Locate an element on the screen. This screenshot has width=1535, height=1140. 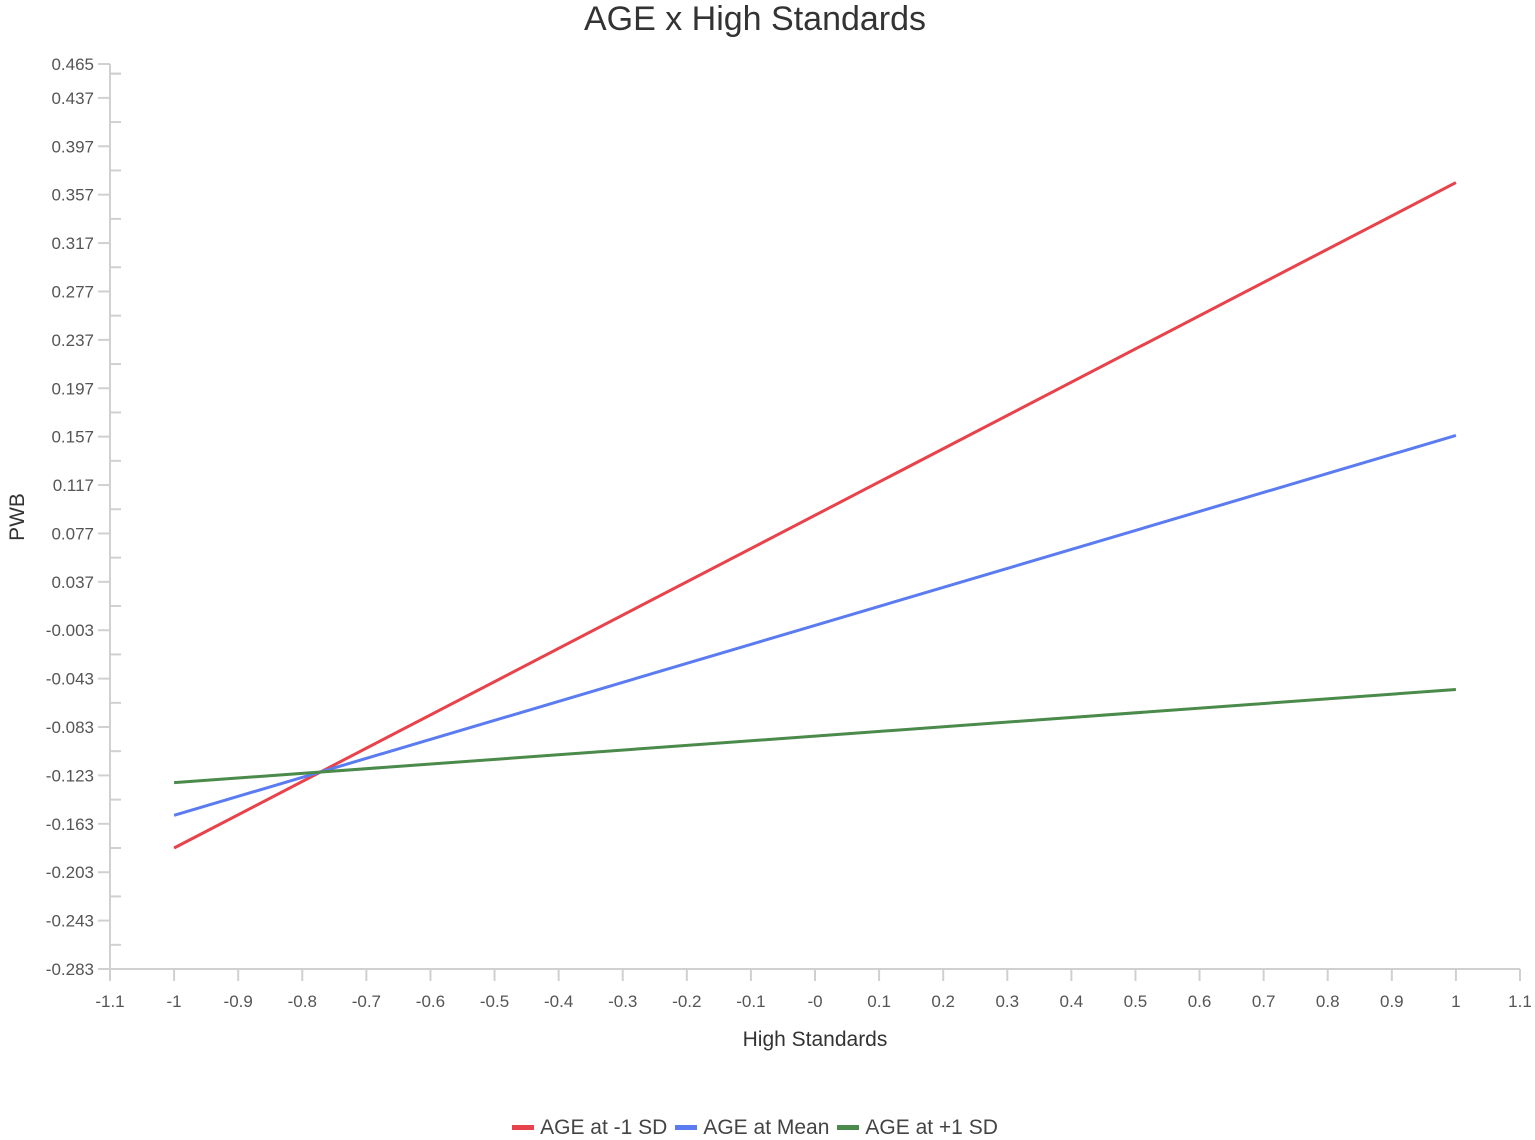
x-tick-label: -0.3 is located at coordinates (622, 1001).